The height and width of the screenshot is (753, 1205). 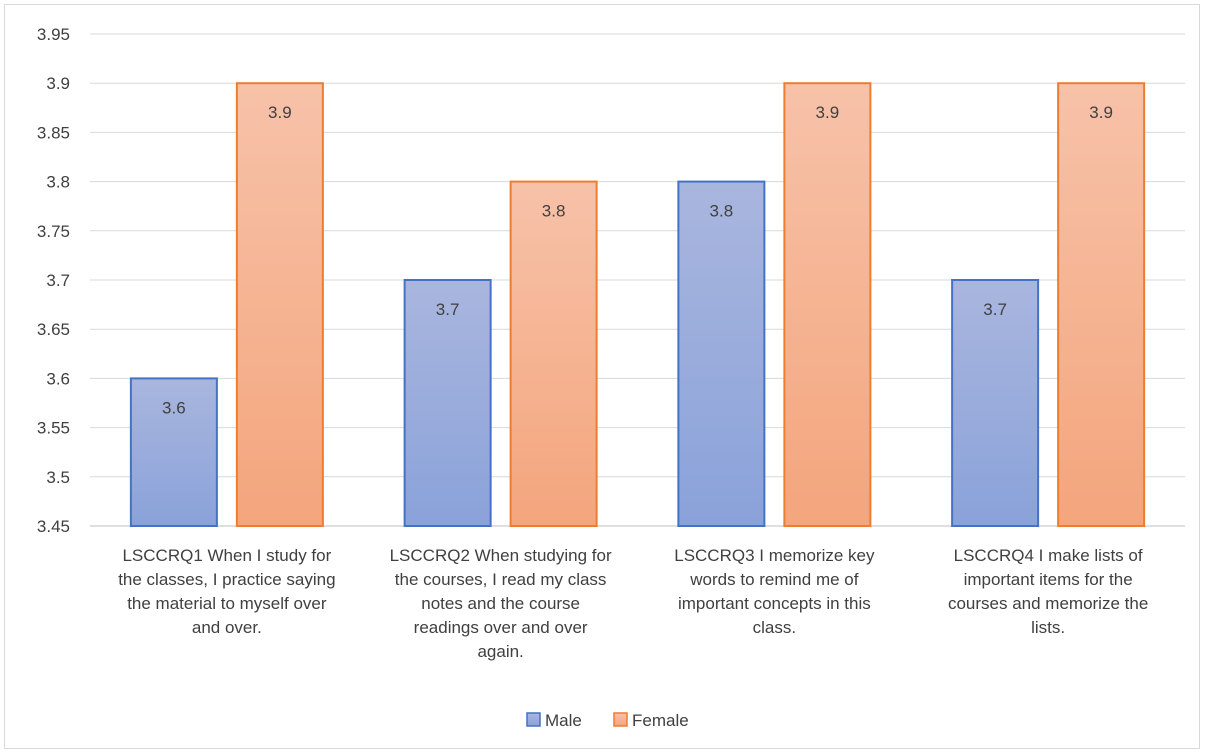 I want to click on category-label: the classes, I practice saying, so click(x=226, y=579).